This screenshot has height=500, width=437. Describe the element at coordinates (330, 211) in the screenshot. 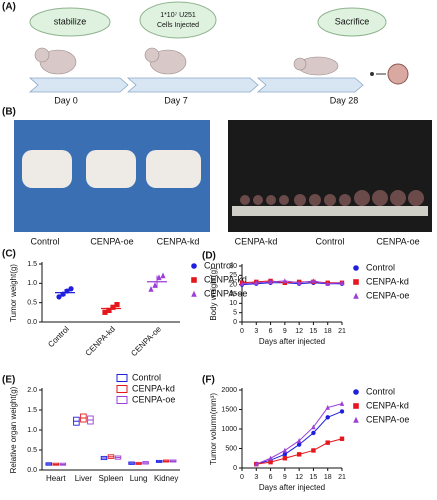

I see `ruler` at that location.